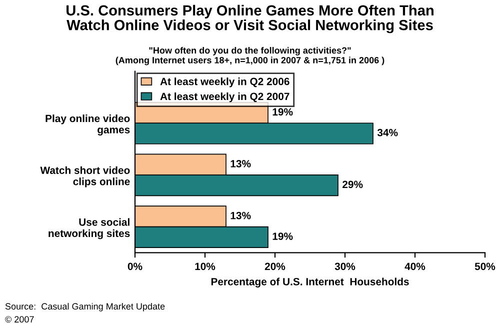 The height and width of the screenshot is (324, 500). Describe the element at coordinates (135, 266) in the screenshot. I see `x-tick-label: 0%` at that location.